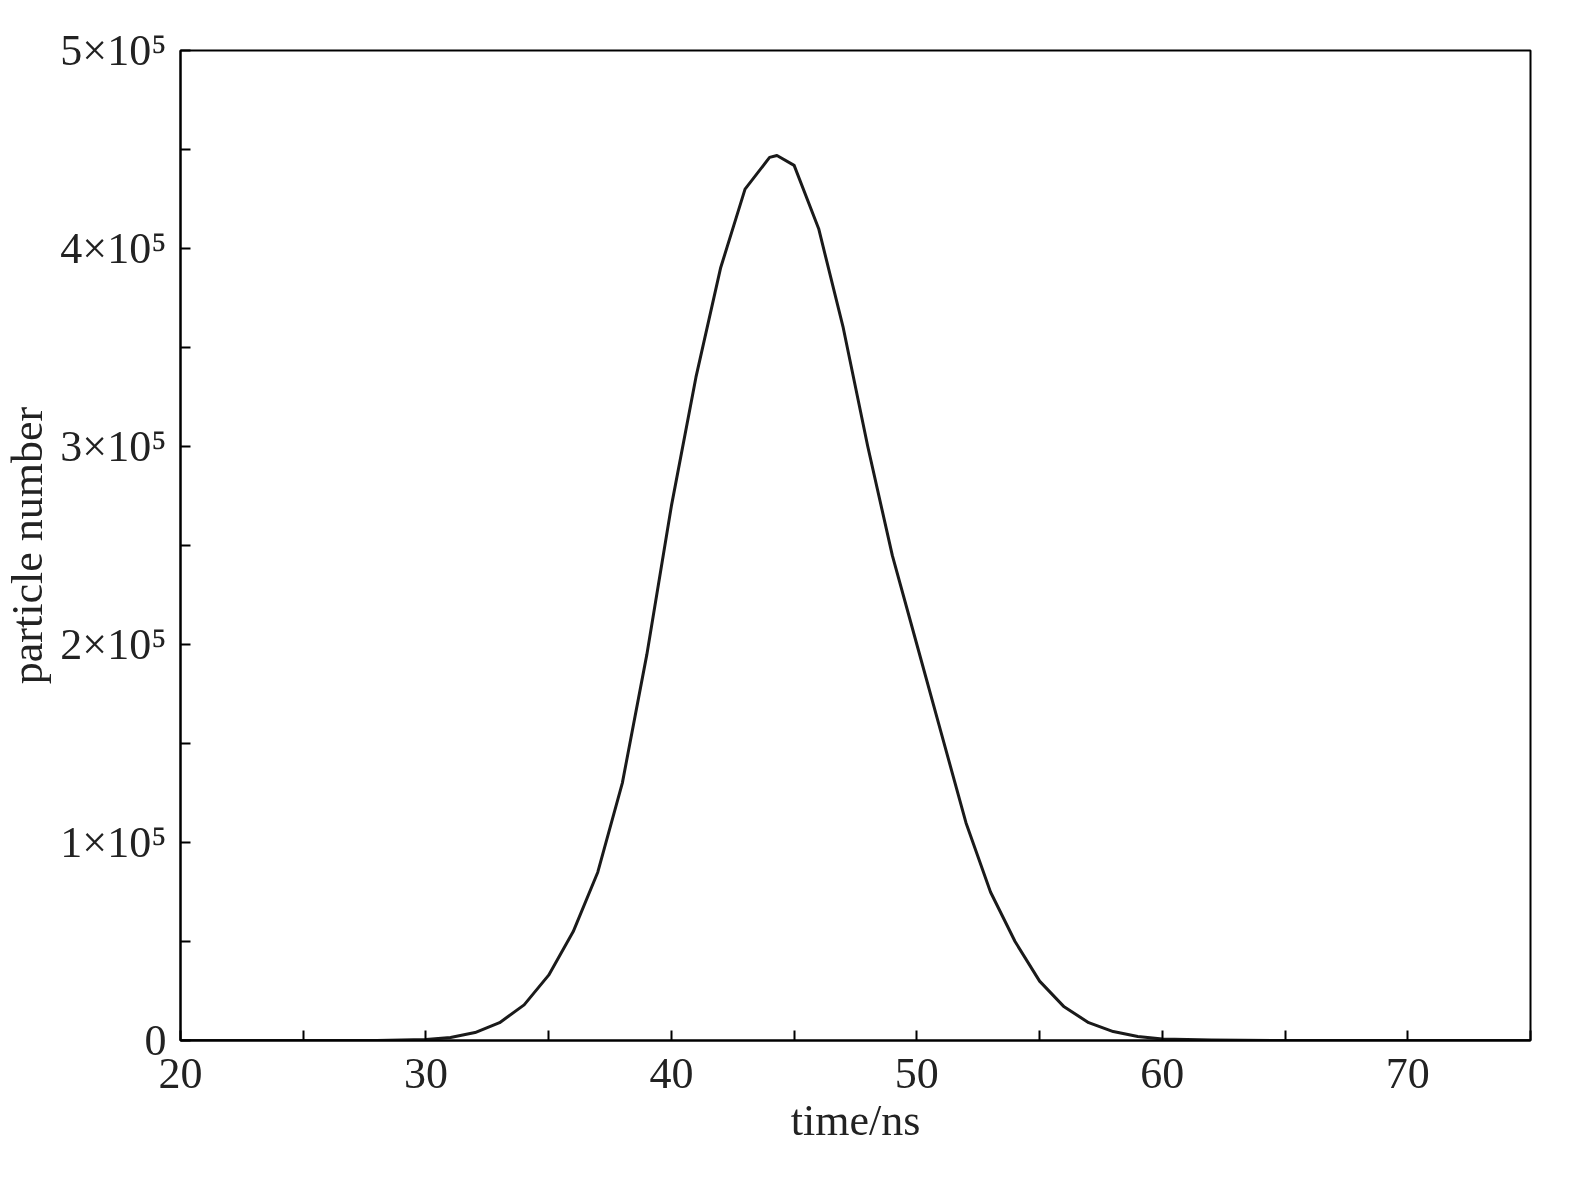 This screenshot has width=1583, height=1181. Describe the element at coordinates (1407, 1073) in the screenshot. I see `x-tick-label: 70` at that location.